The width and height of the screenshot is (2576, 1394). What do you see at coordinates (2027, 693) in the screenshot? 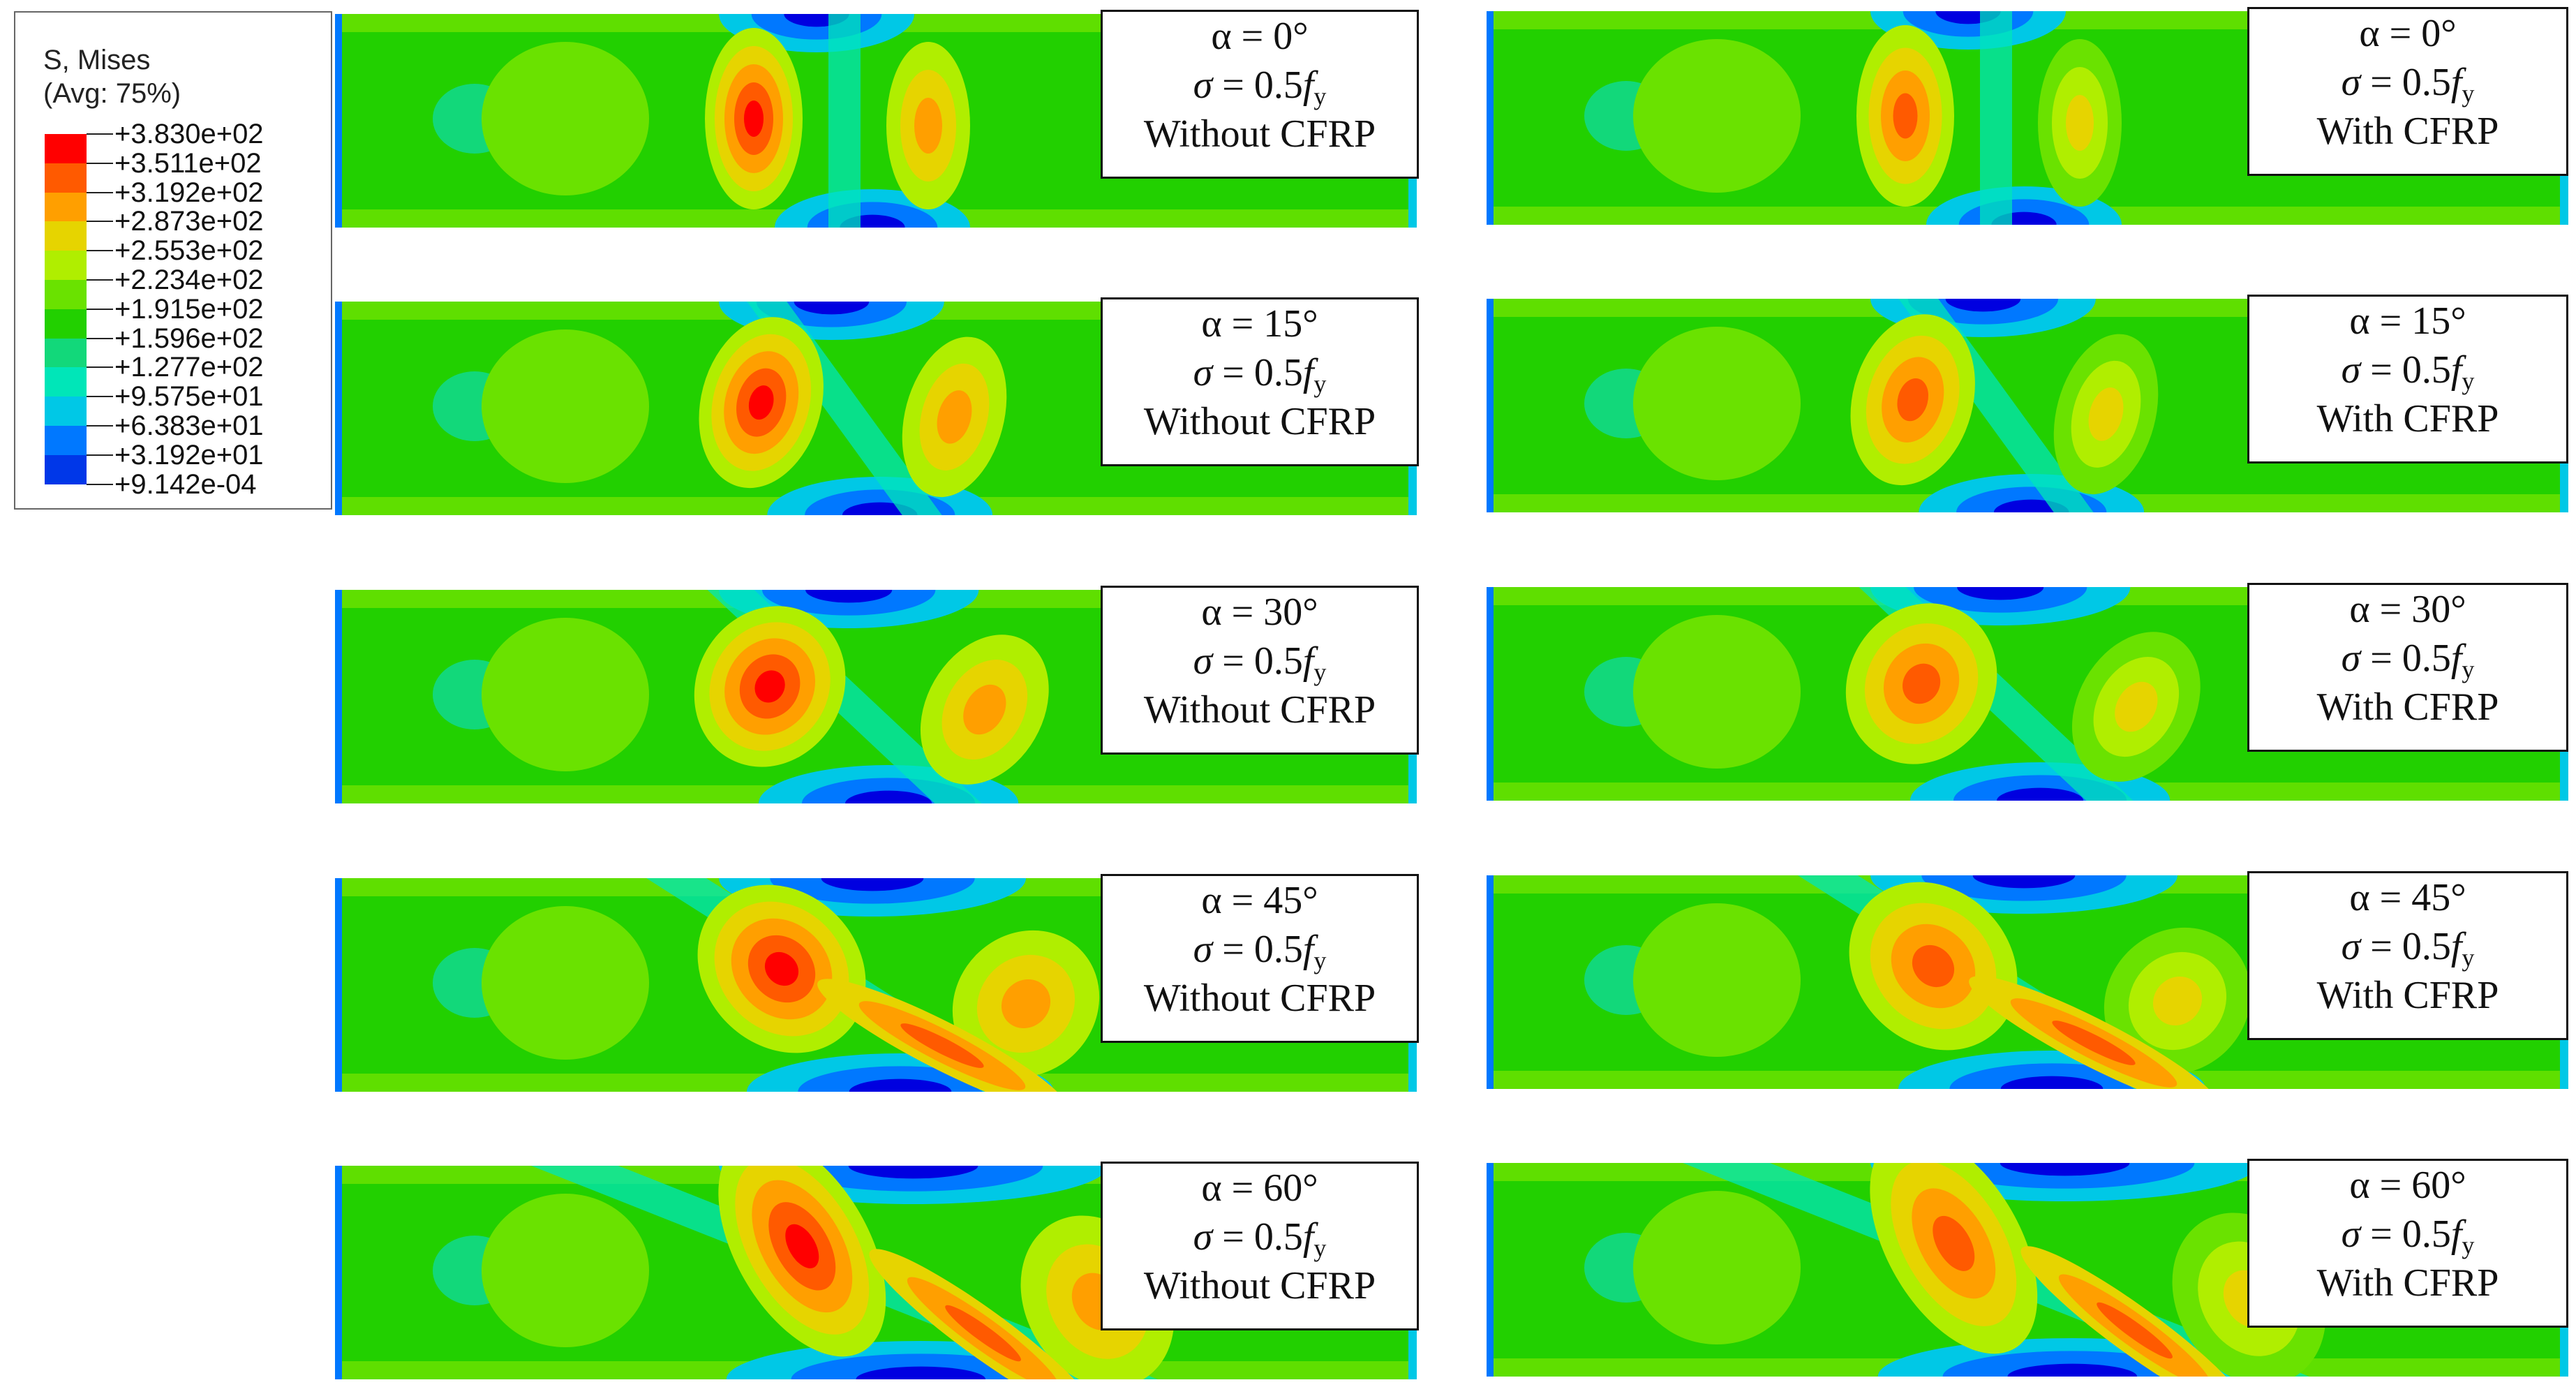
I see `contour-panel-alpha-30-with-cfrp: α = 30° σ = 0.5fy With CFRP` at bounding box center [2027, 693].